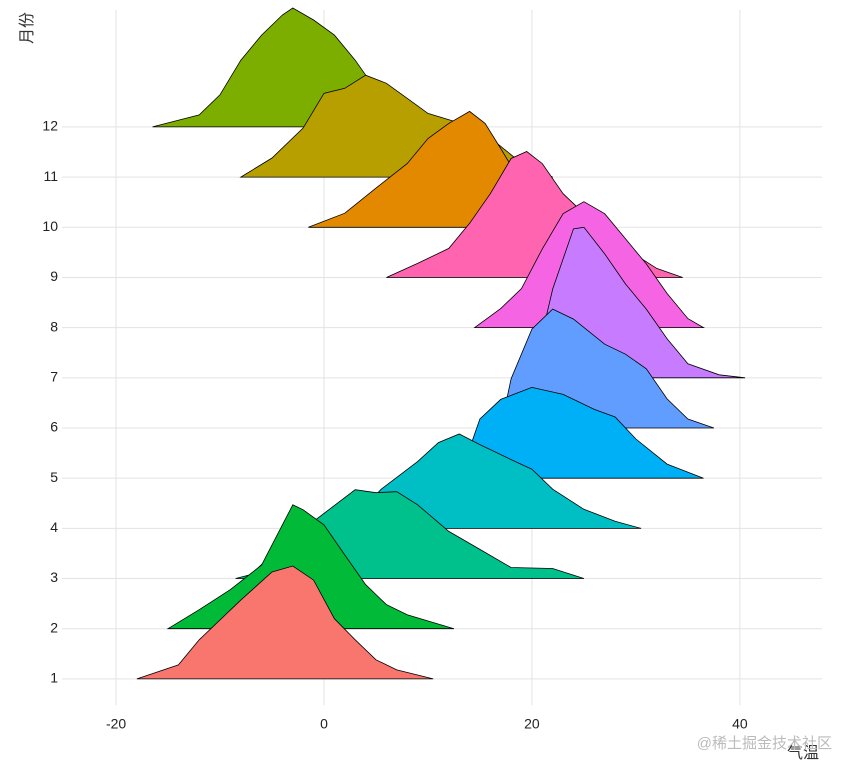  I want to click on y-tick-label: 10, so click(50, 226).